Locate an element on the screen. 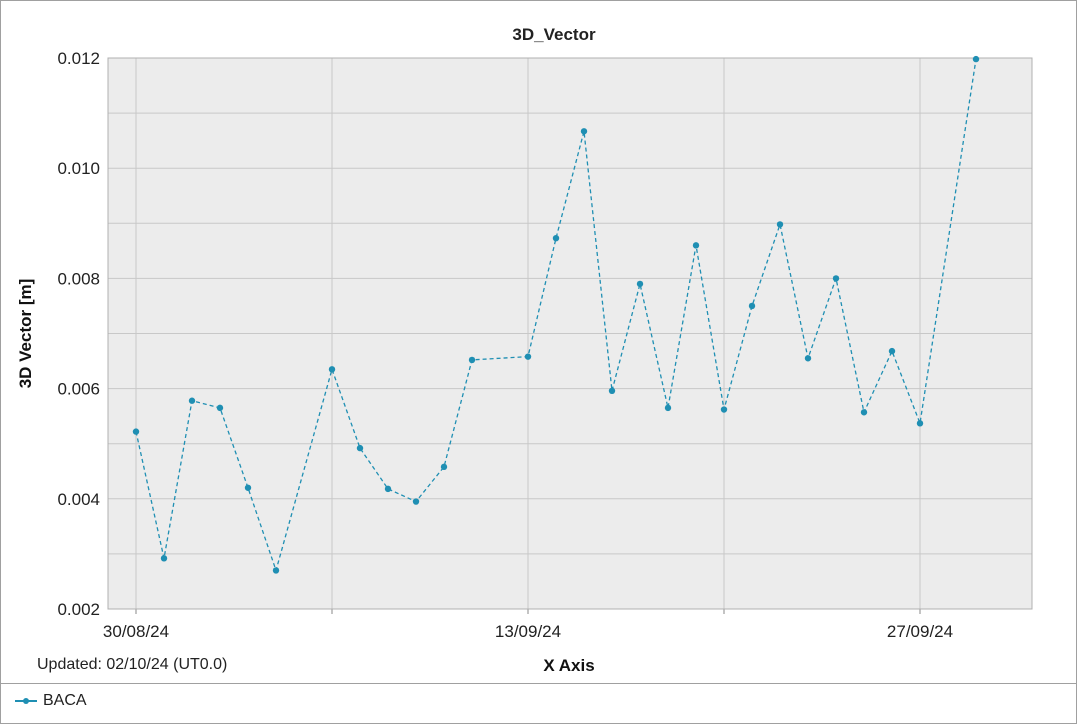  legend: BACA is located at coordinates (538, 703).